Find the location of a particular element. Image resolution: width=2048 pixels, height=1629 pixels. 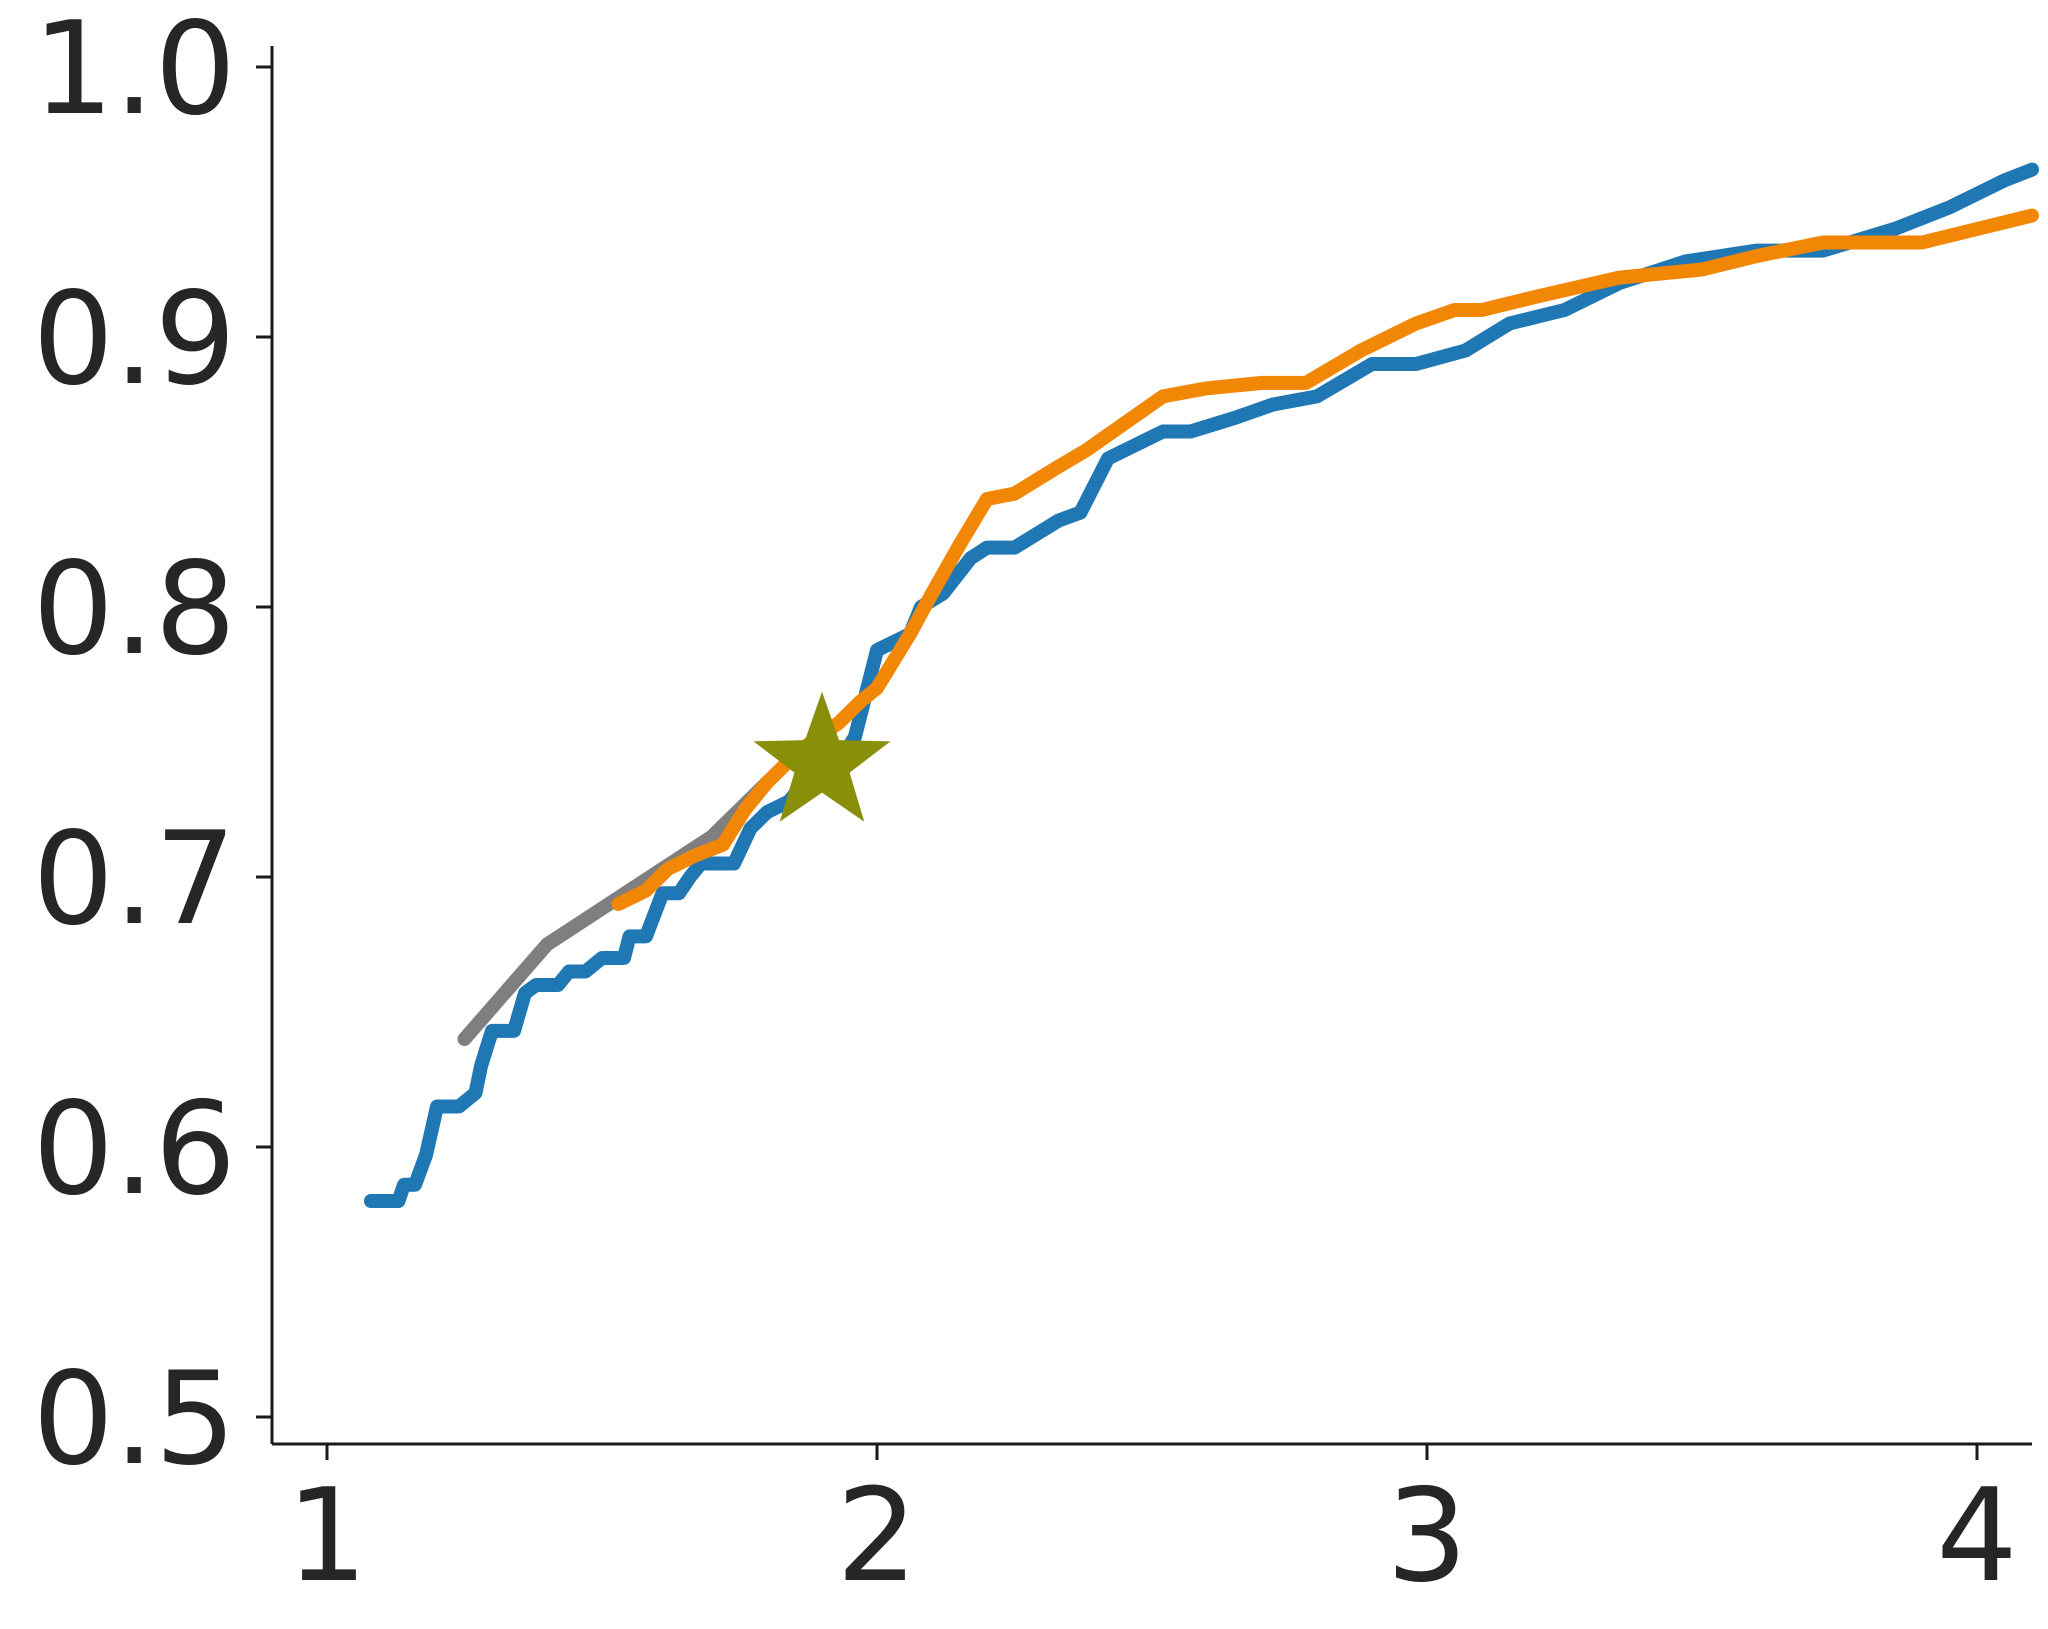

star-marker is located at coordinates (822, 756).